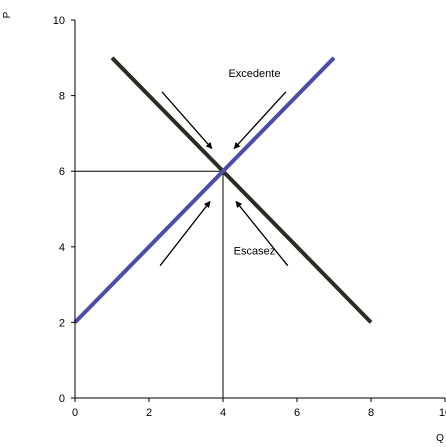 This screenshot has height=447, width=446. What do you see at coordinates (75, 413) in the screenshot?
I see `x-tick-label-0: 0` at bounding box center [75, 413].